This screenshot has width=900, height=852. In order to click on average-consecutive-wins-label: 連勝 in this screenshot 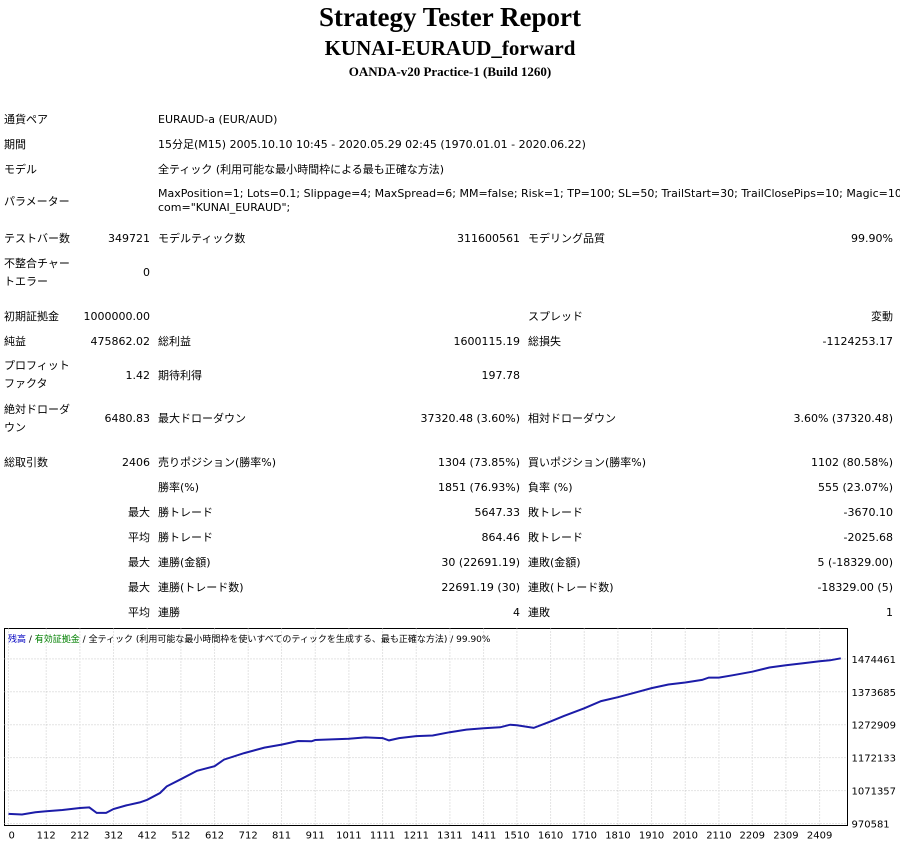, I will do `click(169, 612)`.